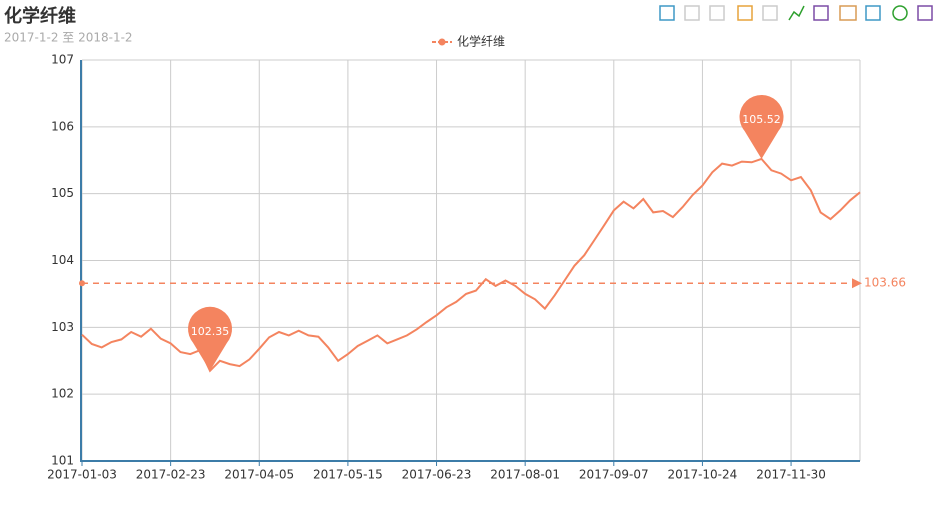 This screenshot has height=520, width=940. I want to click on y-tick-label: 101, so click(62, 461).